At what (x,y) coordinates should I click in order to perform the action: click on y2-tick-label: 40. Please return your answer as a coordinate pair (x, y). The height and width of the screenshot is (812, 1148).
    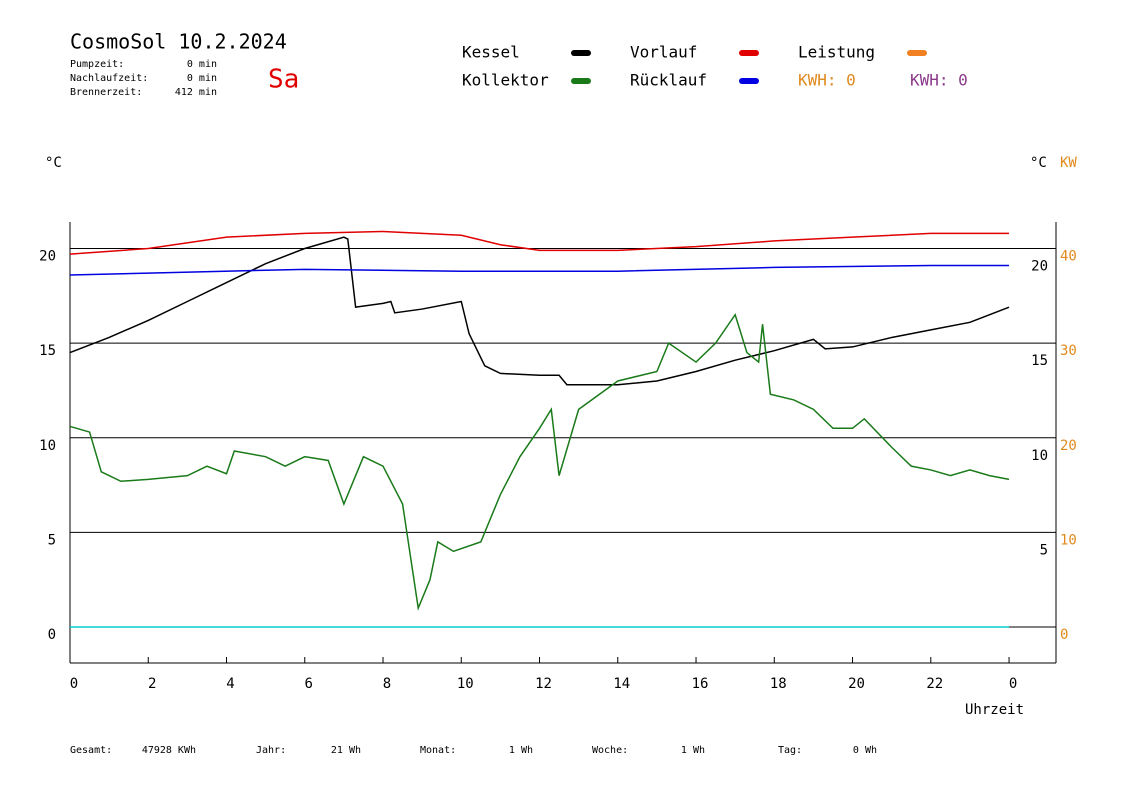
    Looking at the image, I should click on (1068, 256).